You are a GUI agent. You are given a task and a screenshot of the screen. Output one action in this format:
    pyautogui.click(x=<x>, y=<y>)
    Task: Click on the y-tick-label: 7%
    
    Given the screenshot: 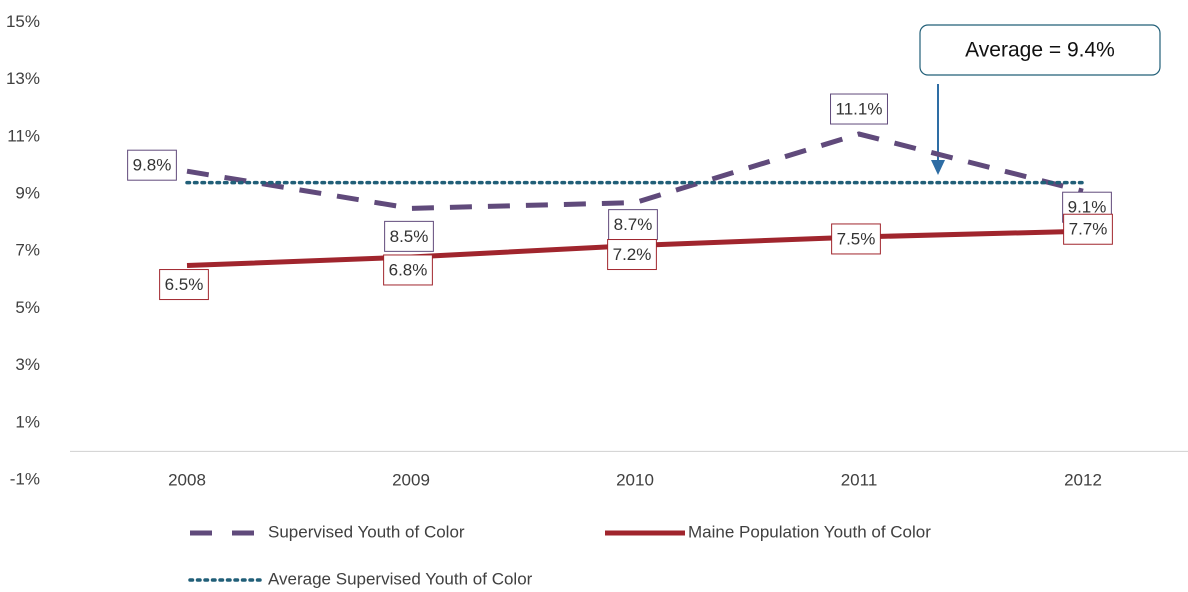 What is the action you would take?
    pyautogui.click(x=27, y=250)
    